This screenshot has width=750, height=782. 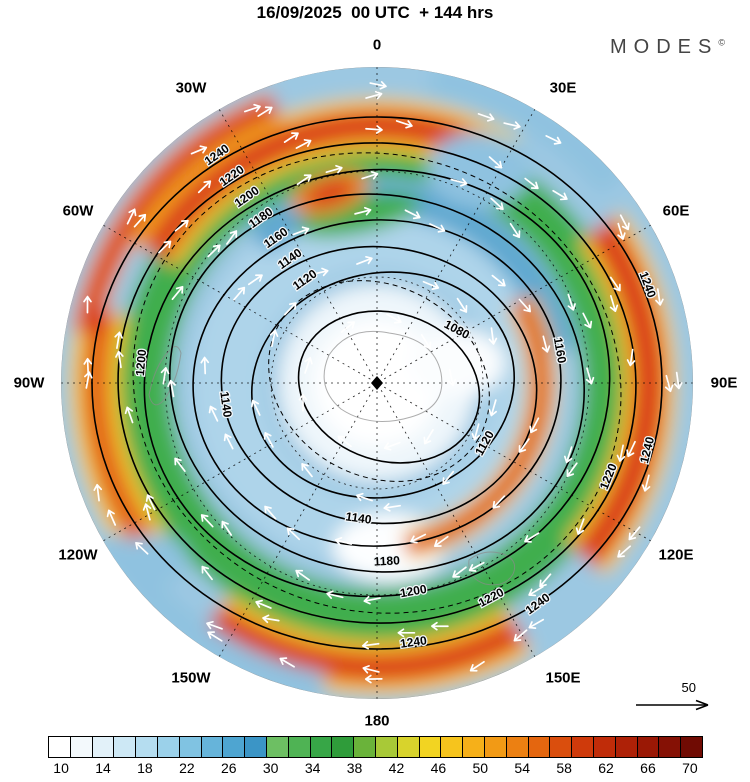 I want to click on meridian-label-0: 0, so click(x=377, y=45).